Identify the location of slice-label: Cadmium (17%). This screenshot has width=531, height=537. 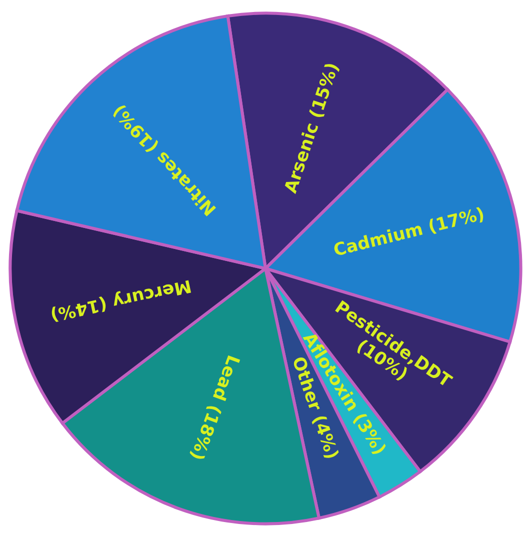
(408, 232).